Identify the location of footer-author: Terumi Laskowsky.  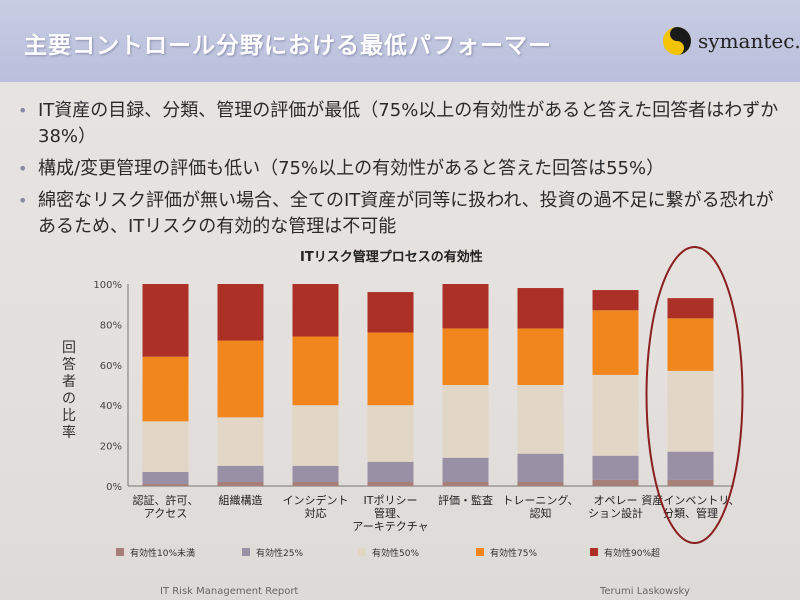
(645, 591).